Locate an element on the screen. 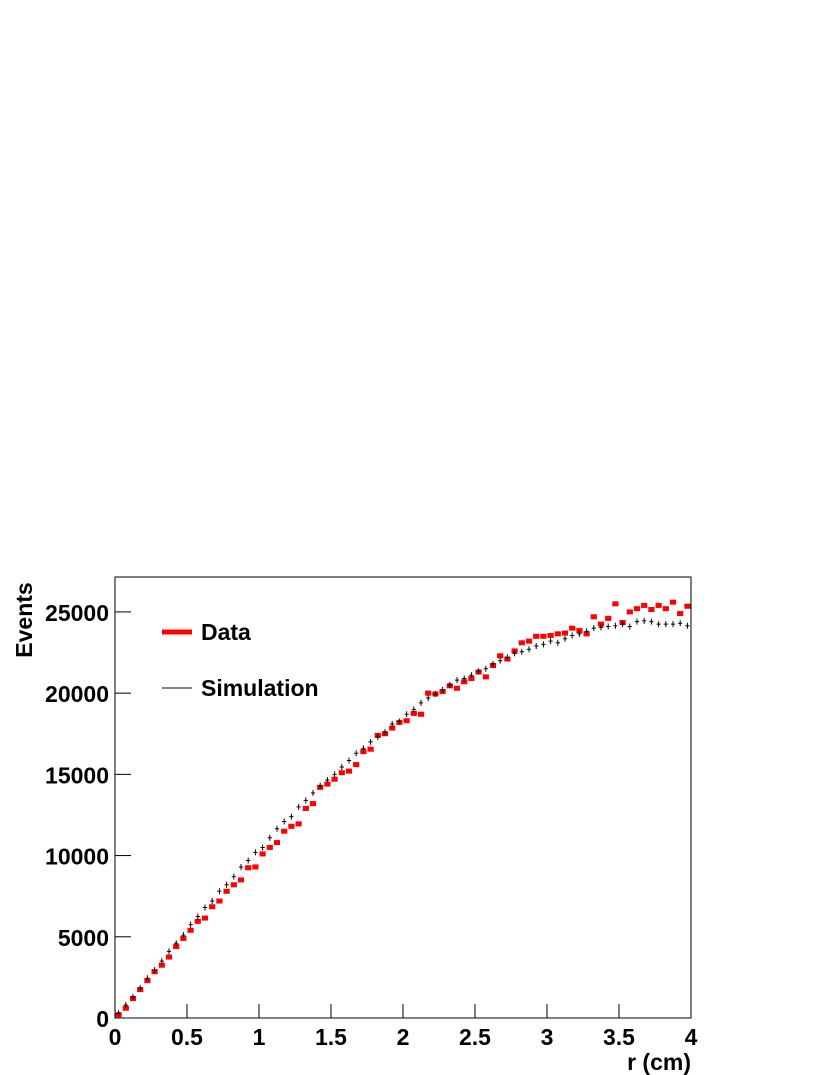  x-tick-label: 0.5 is located at coordinates (187, 1037).